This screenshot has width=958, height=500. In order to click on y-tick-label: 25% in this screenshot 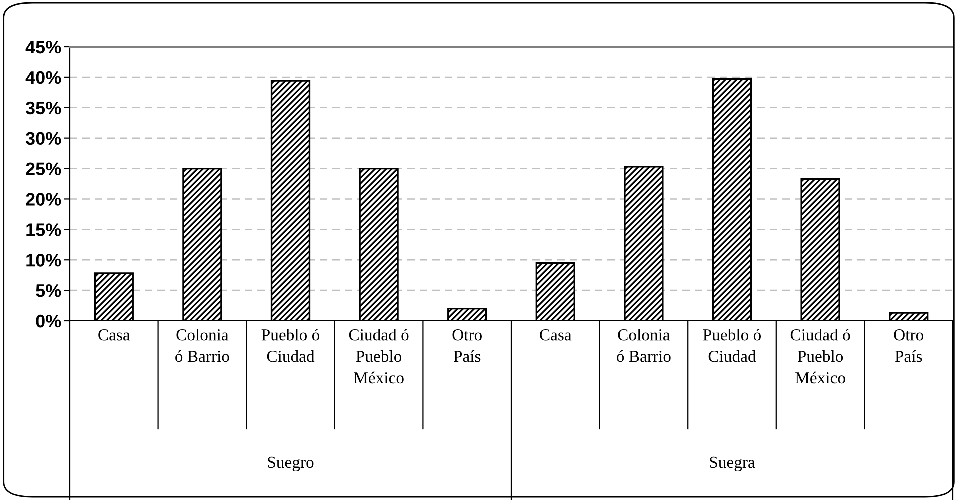, I will do `click(44, 169)`.